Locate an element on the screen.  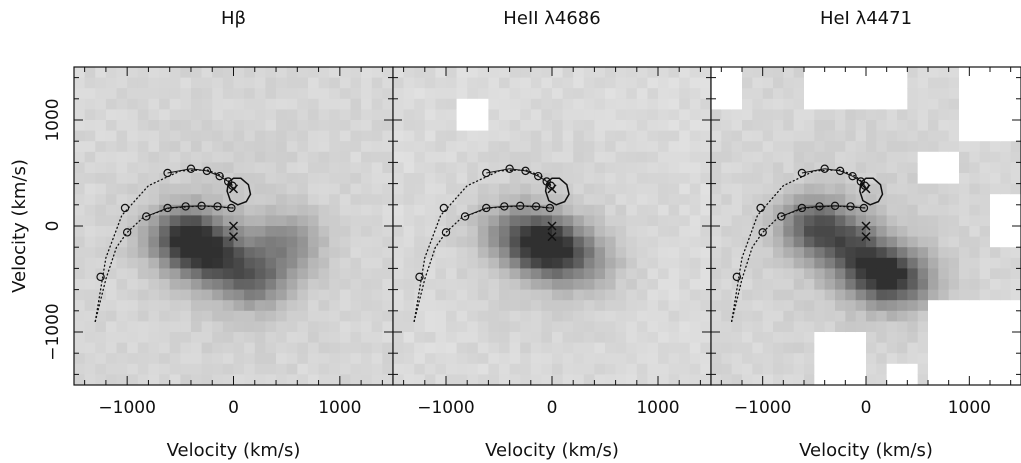
panel-title: HeII λ4686 is located at coordinates (551, 18).